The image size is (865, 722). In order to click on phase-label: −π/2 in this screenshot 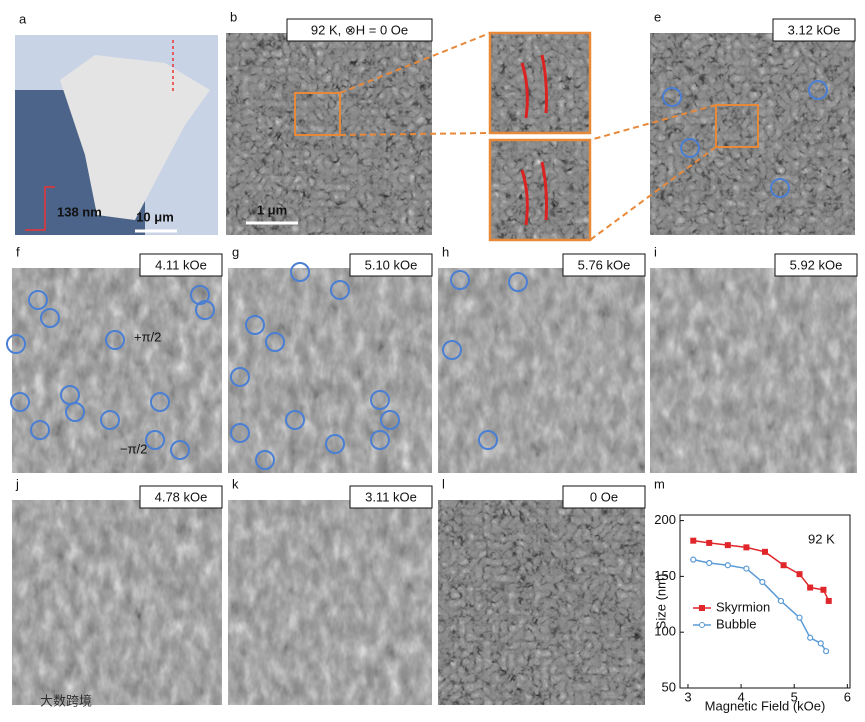, I will do `click(133, 448)`.